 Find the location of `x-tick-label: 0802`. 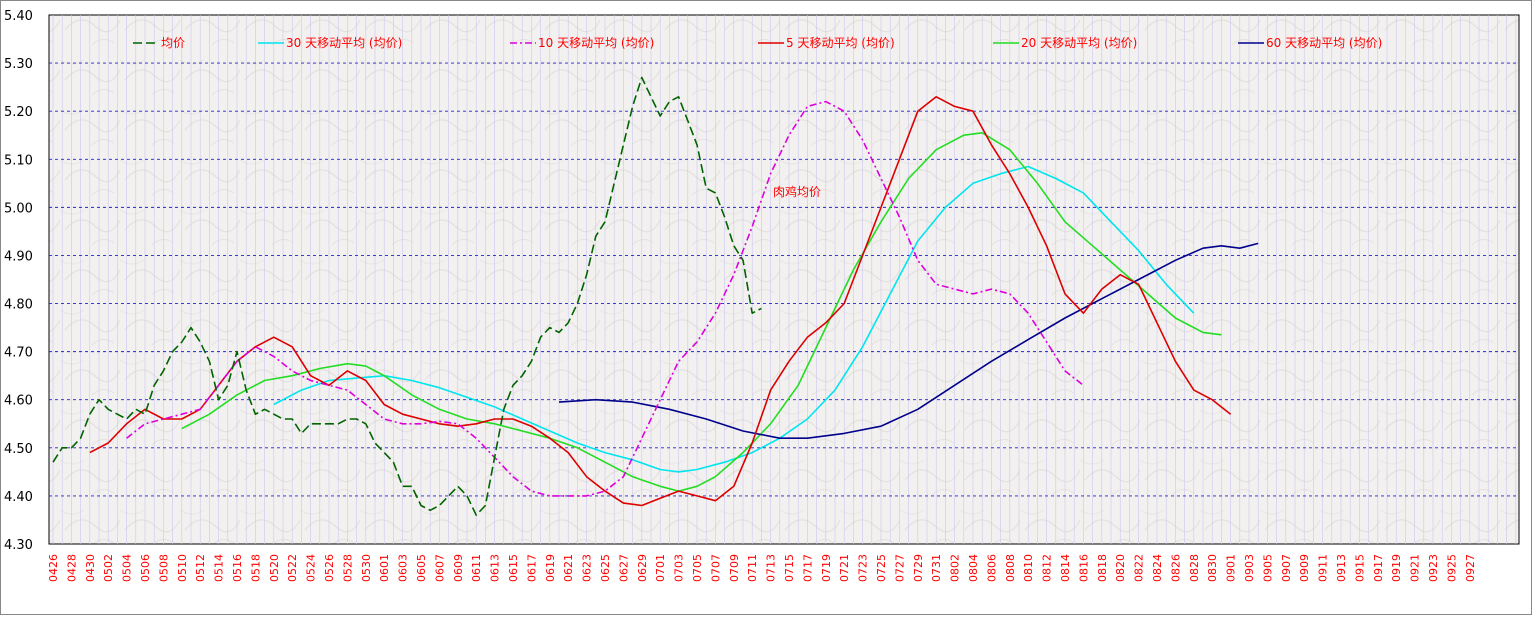

x-tick-label: 0802 is located at coordinates (955, 568).